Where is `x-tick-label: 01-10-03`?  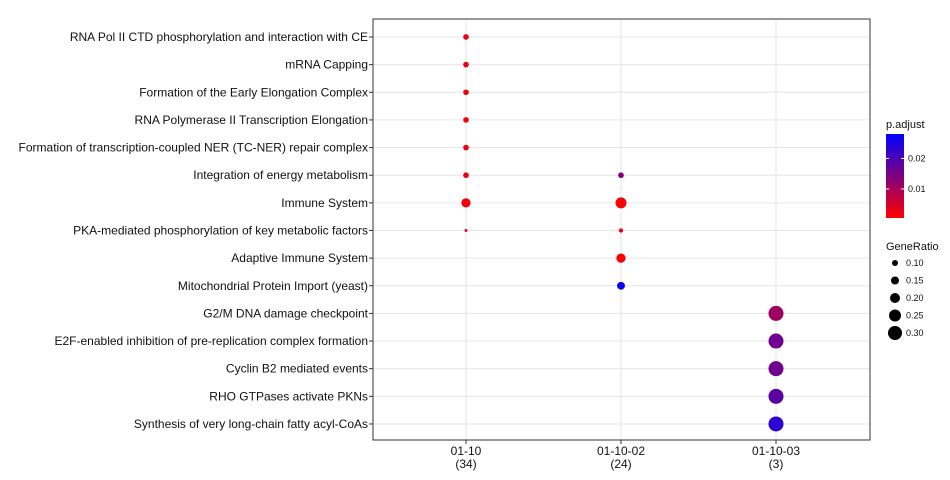
x-tick-label: 01-10-03 is located at coordinates (776, 451).